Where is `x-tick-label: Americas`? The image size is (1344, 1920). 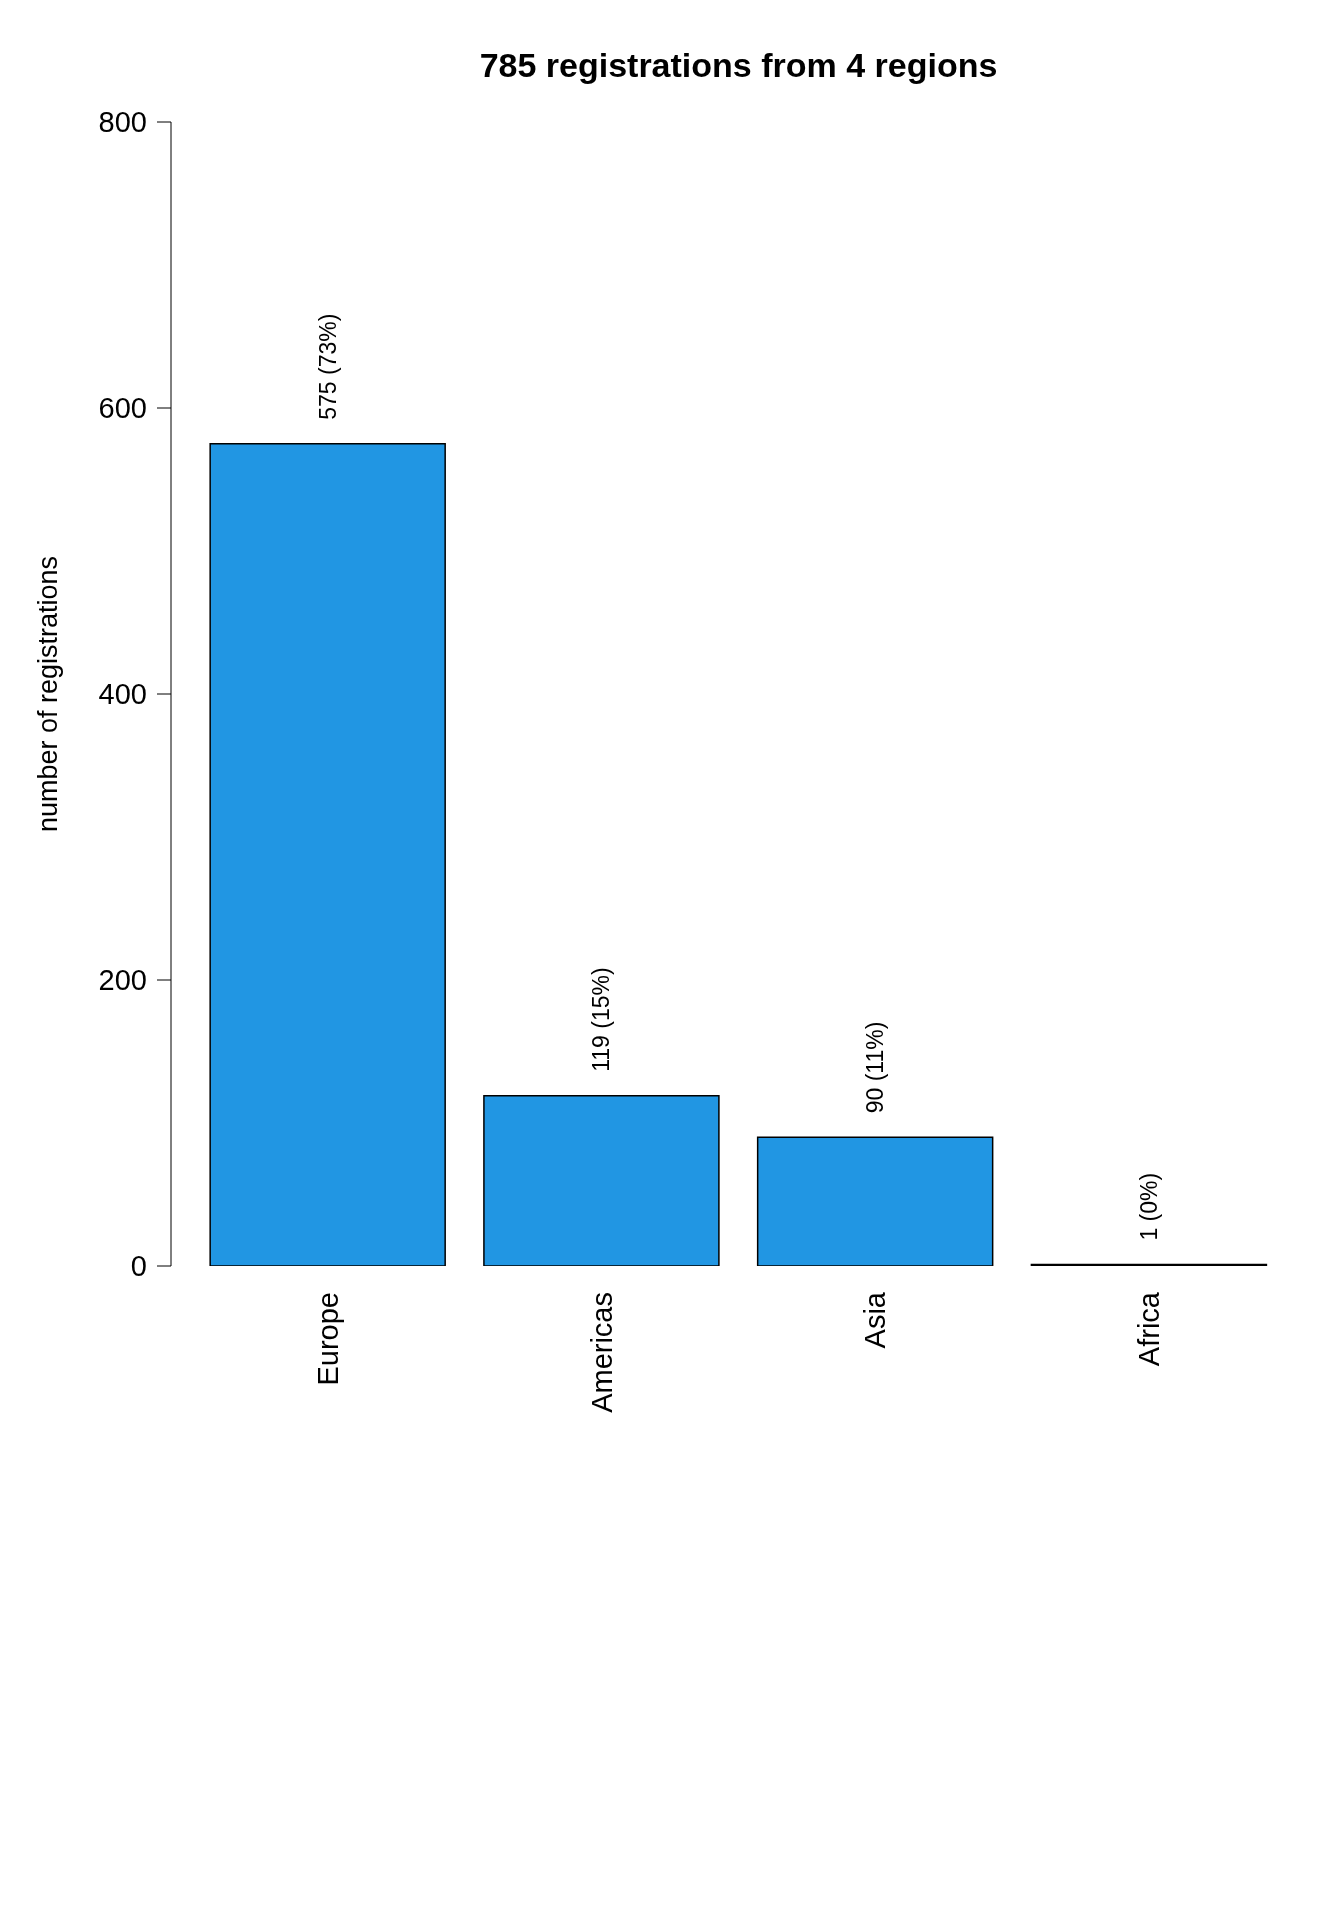 x-tick-label: Americas is located at coordinates (601, 1352).